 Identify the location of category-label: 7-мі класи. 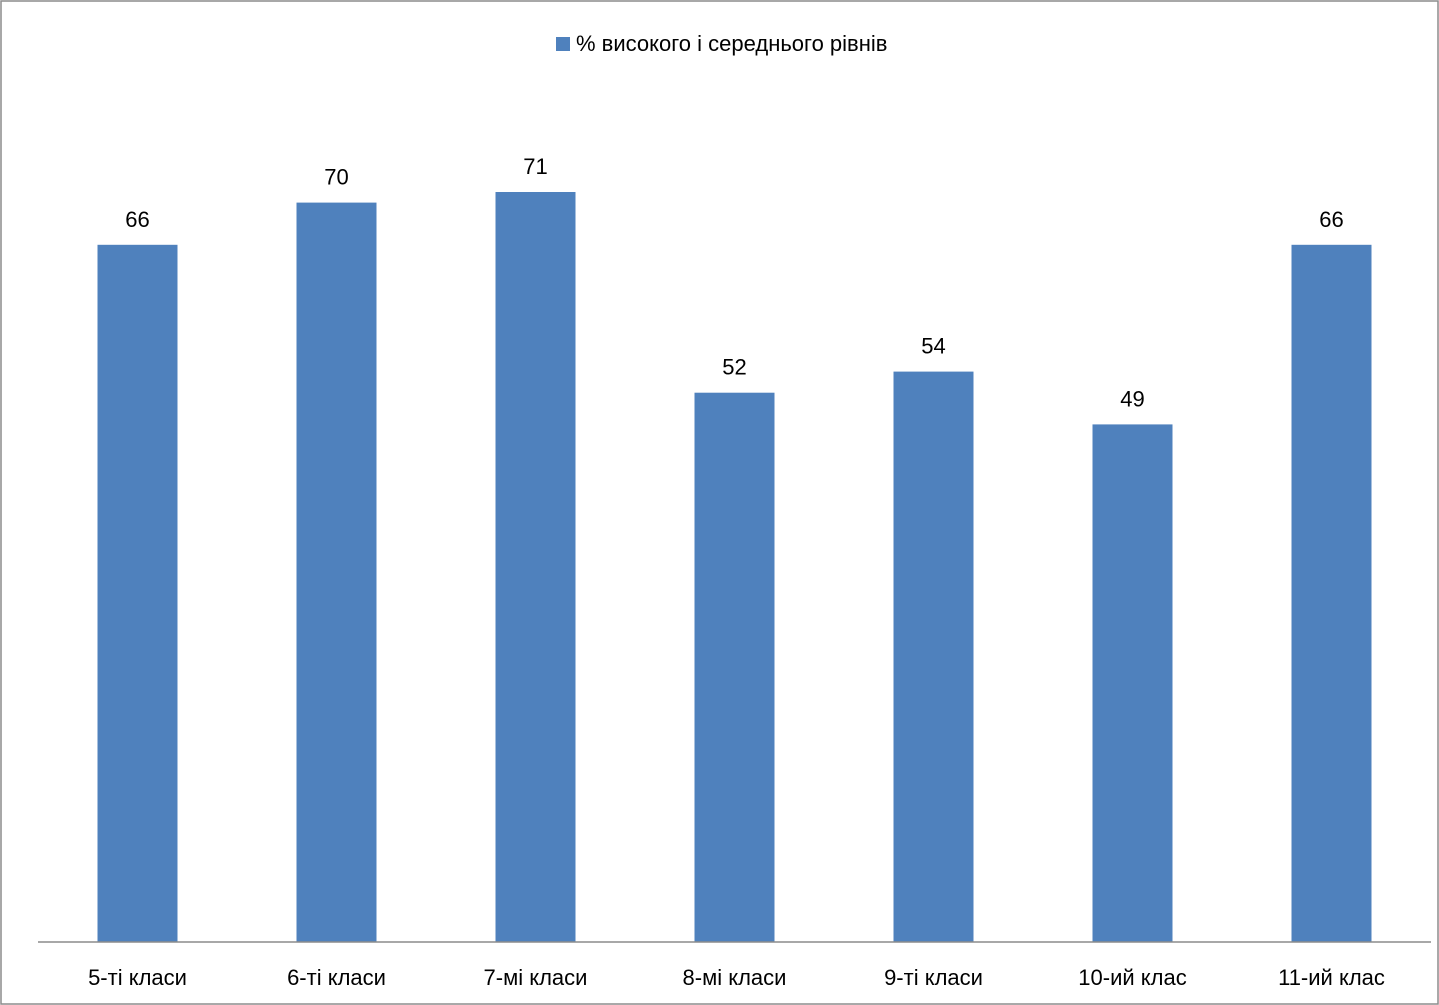
(536, 977).